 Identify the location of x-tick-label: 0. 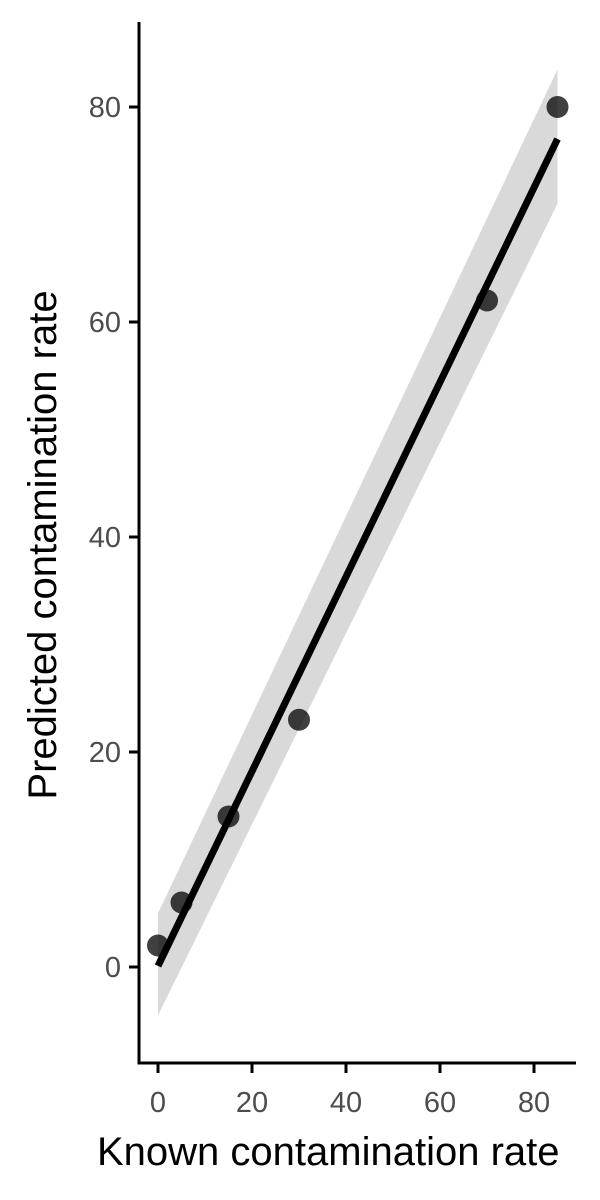
(158, 1103).